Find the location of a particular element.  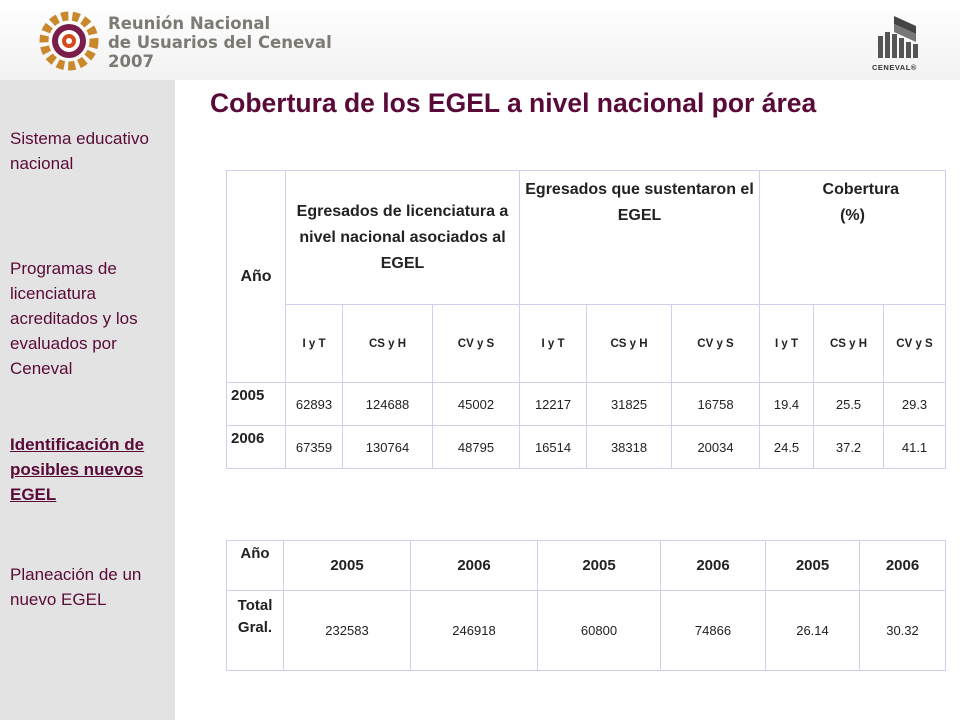

table-cell: 48795 is located at coordinates (476, 447).